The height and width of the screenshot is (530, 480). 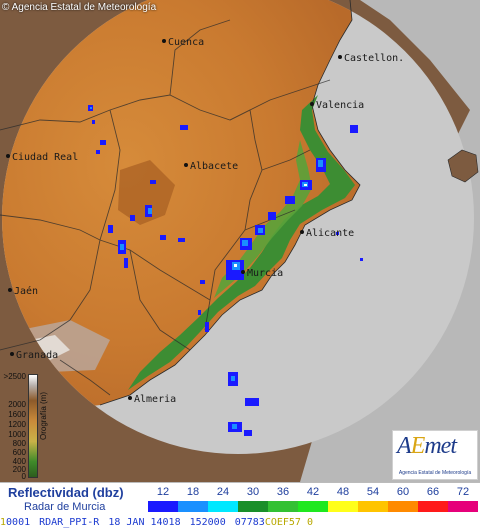 I want to click on reflectivity-level: 42, so click(x=313, y=499).